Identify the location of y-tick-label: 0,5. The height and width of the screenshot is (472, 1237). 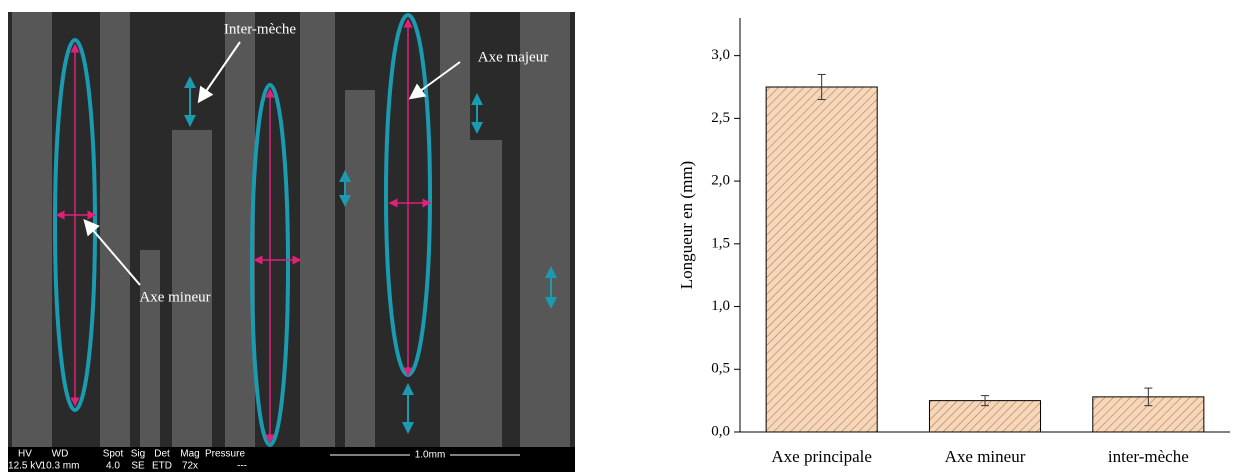
(720, 369).